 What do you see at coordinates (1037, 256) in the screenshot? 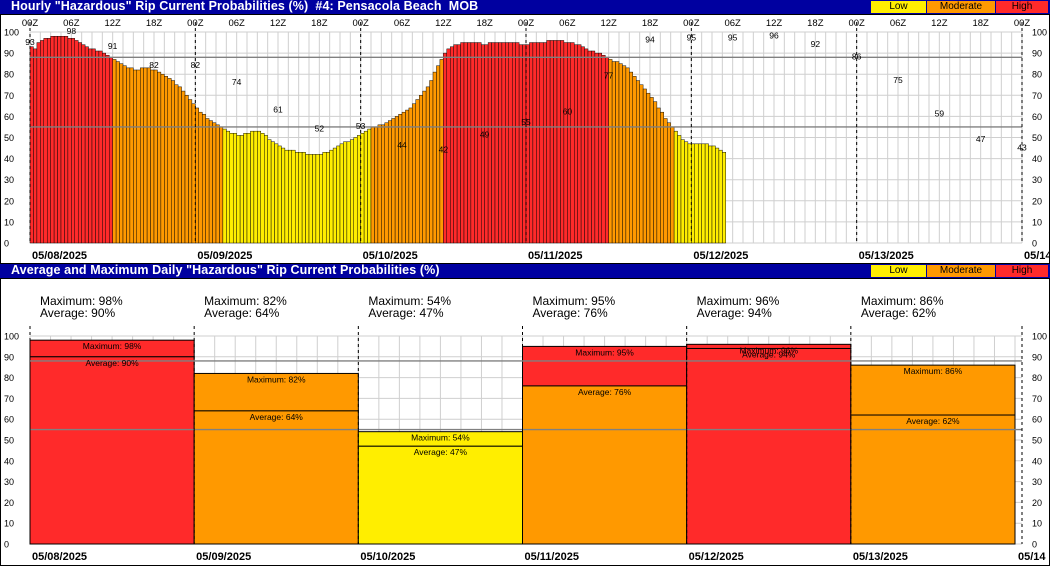
I see `top-date-label: 05/14` at bounding box center [1037, 256].